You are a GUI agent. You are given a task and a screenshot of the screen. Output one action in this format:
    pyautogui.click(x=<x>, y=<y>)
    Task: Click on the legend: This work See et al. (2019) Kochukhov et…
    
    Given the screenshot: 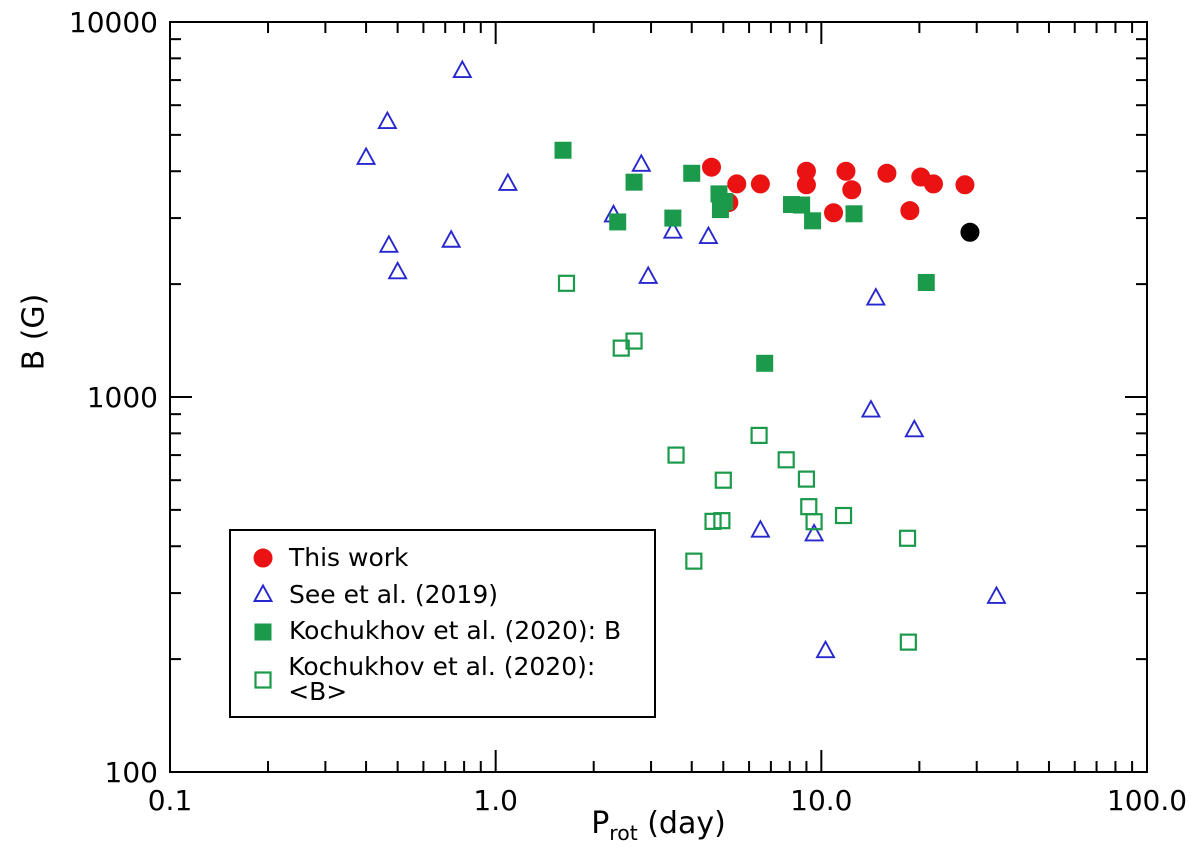 What is the action you would take?
    pyautogui.click(x=442, y=623)
    